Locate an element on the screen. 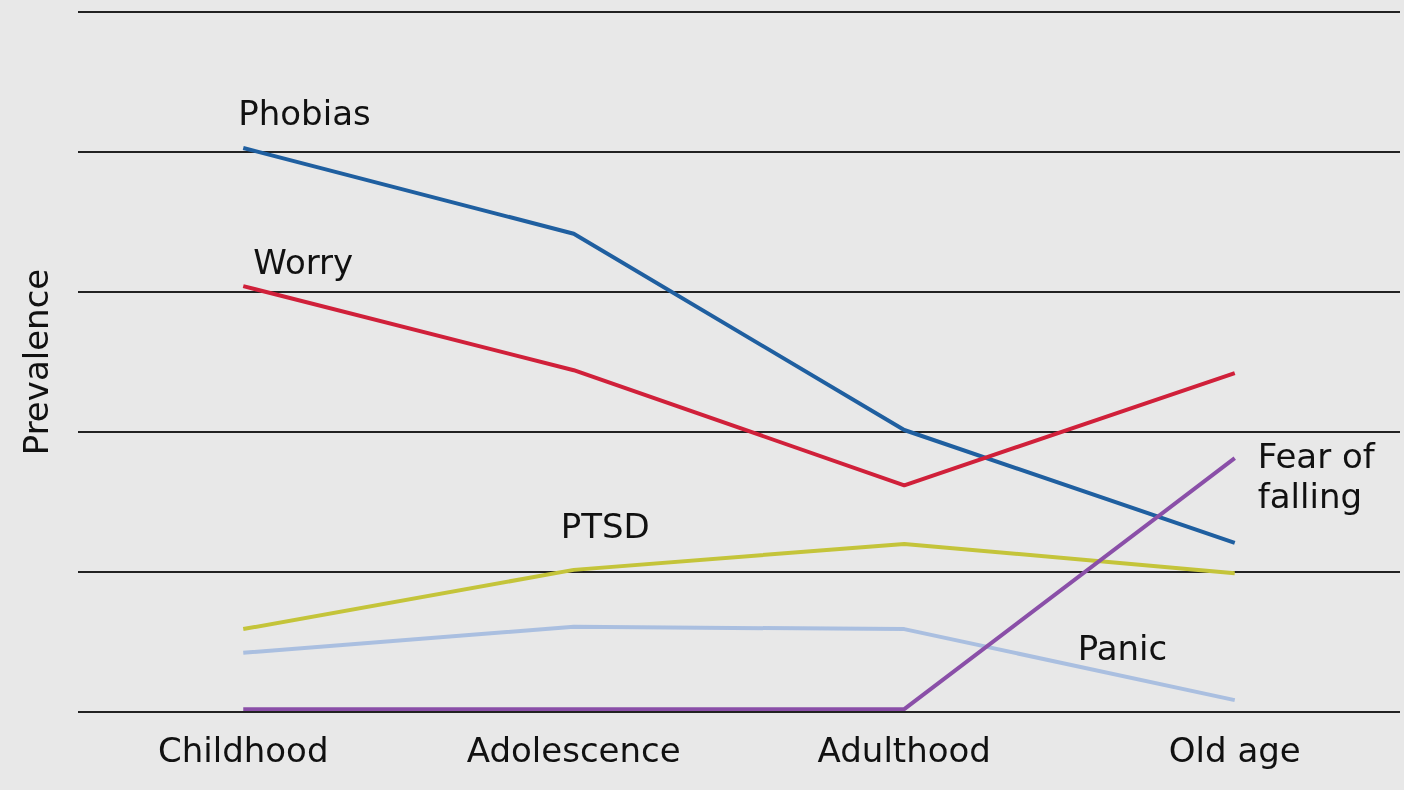  series-label: PTSD is located at coordinates (605, 525).